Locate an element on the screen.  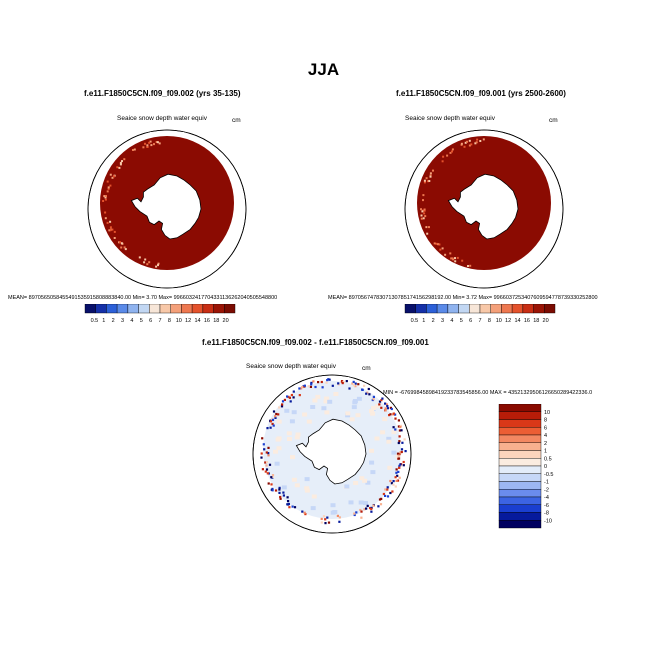
panel-2-colorbar-tick-label: 5 is located at coordinates (461, 321).